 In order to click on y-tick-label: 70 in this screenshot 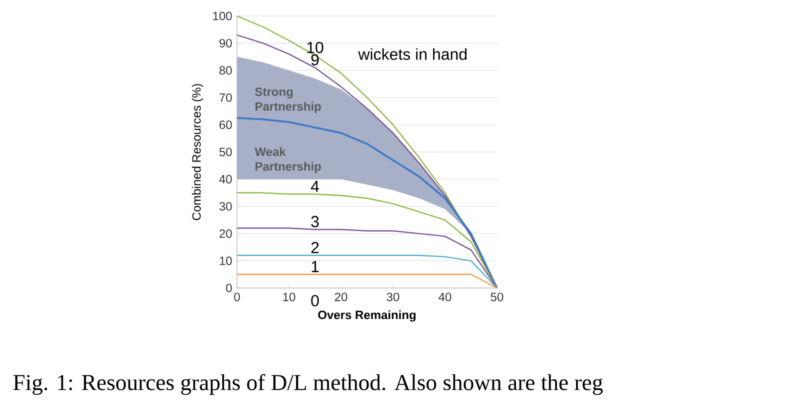, I will do `click(226, 97)`.